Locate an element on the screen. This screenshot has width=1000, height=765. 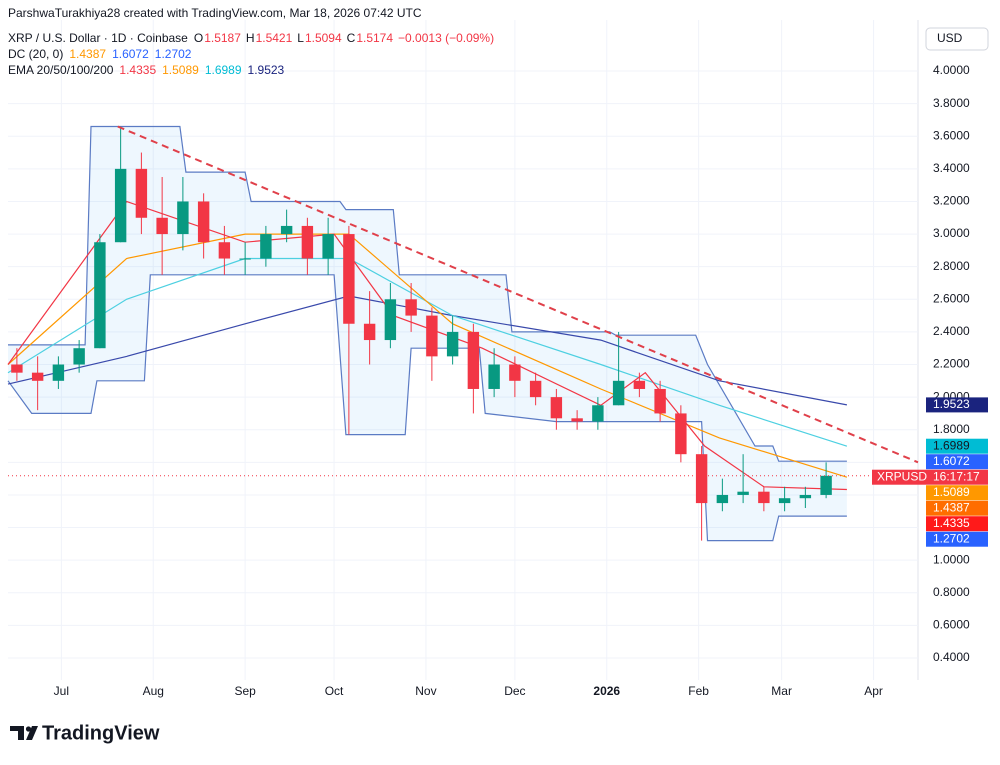
price-label: XRPUSD 16:17:17 is located at coordinates (930, 477).